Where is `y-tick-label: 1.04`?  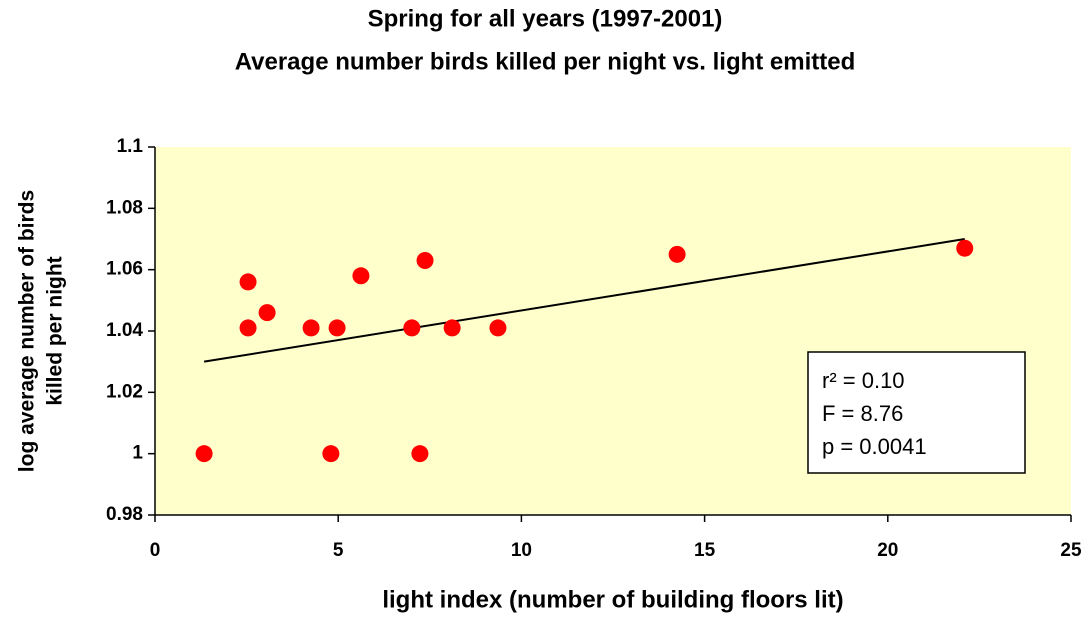
y-tick-label: 1.04 is located at coordinates (124, 330).